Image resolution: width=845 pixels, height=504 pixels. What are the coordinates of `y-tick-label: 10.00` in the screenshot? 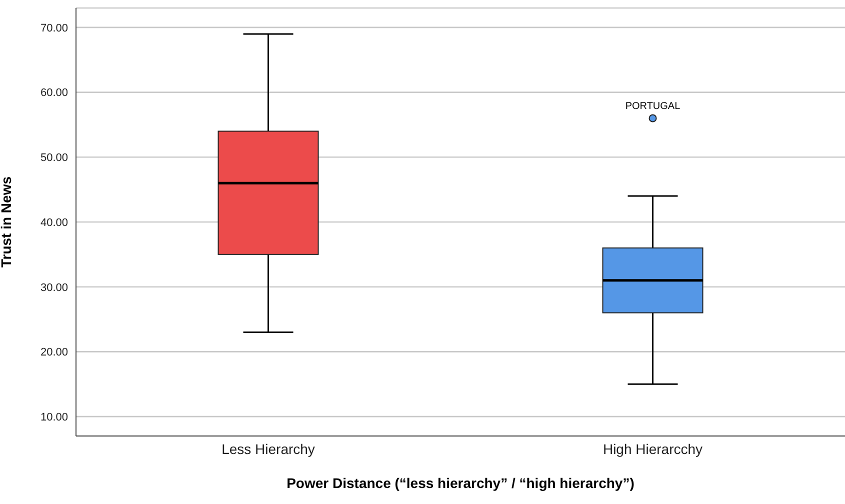 It's located at (54, 417).